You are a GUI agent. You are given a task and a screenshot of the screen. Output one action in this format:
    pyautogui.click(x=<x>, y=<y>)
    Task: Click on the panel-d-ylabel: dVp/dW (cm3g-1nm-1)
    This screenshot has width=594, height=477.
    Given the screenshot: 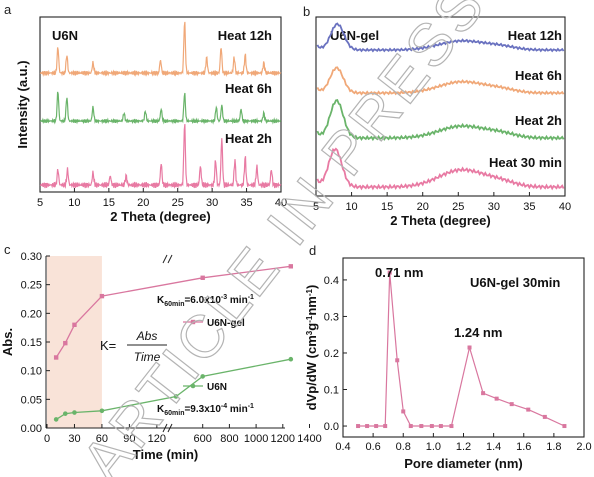 What is the action you would take?
    pyautogui.click(x=311, y=348)
    